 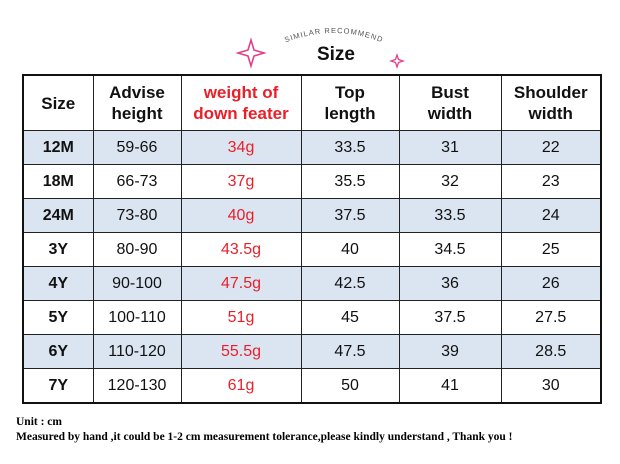 I want to click on table-cell: 34.5, so click(x=450, y=249).